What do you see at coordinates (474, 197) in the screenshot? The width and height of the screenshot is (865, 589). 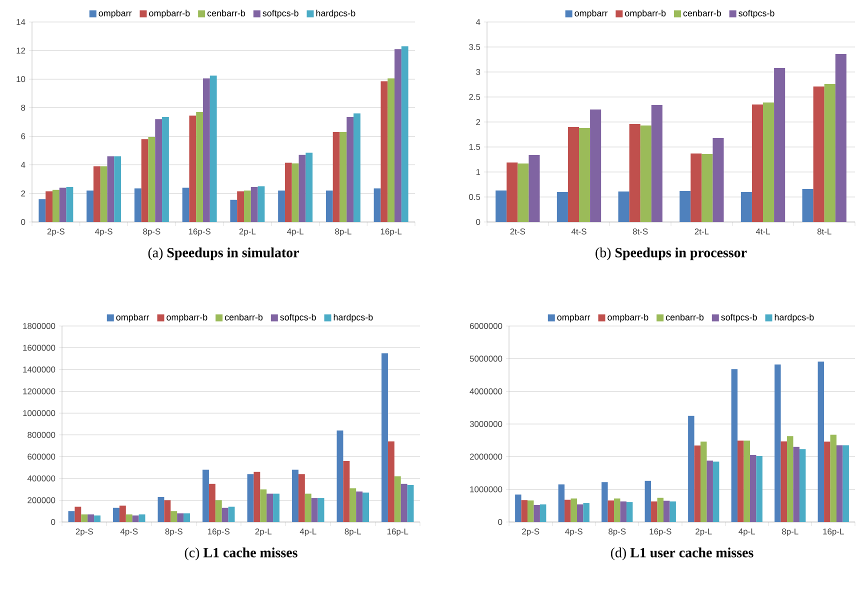 I see `y-tick-label: 0.5` at bounding box center [474, 197].